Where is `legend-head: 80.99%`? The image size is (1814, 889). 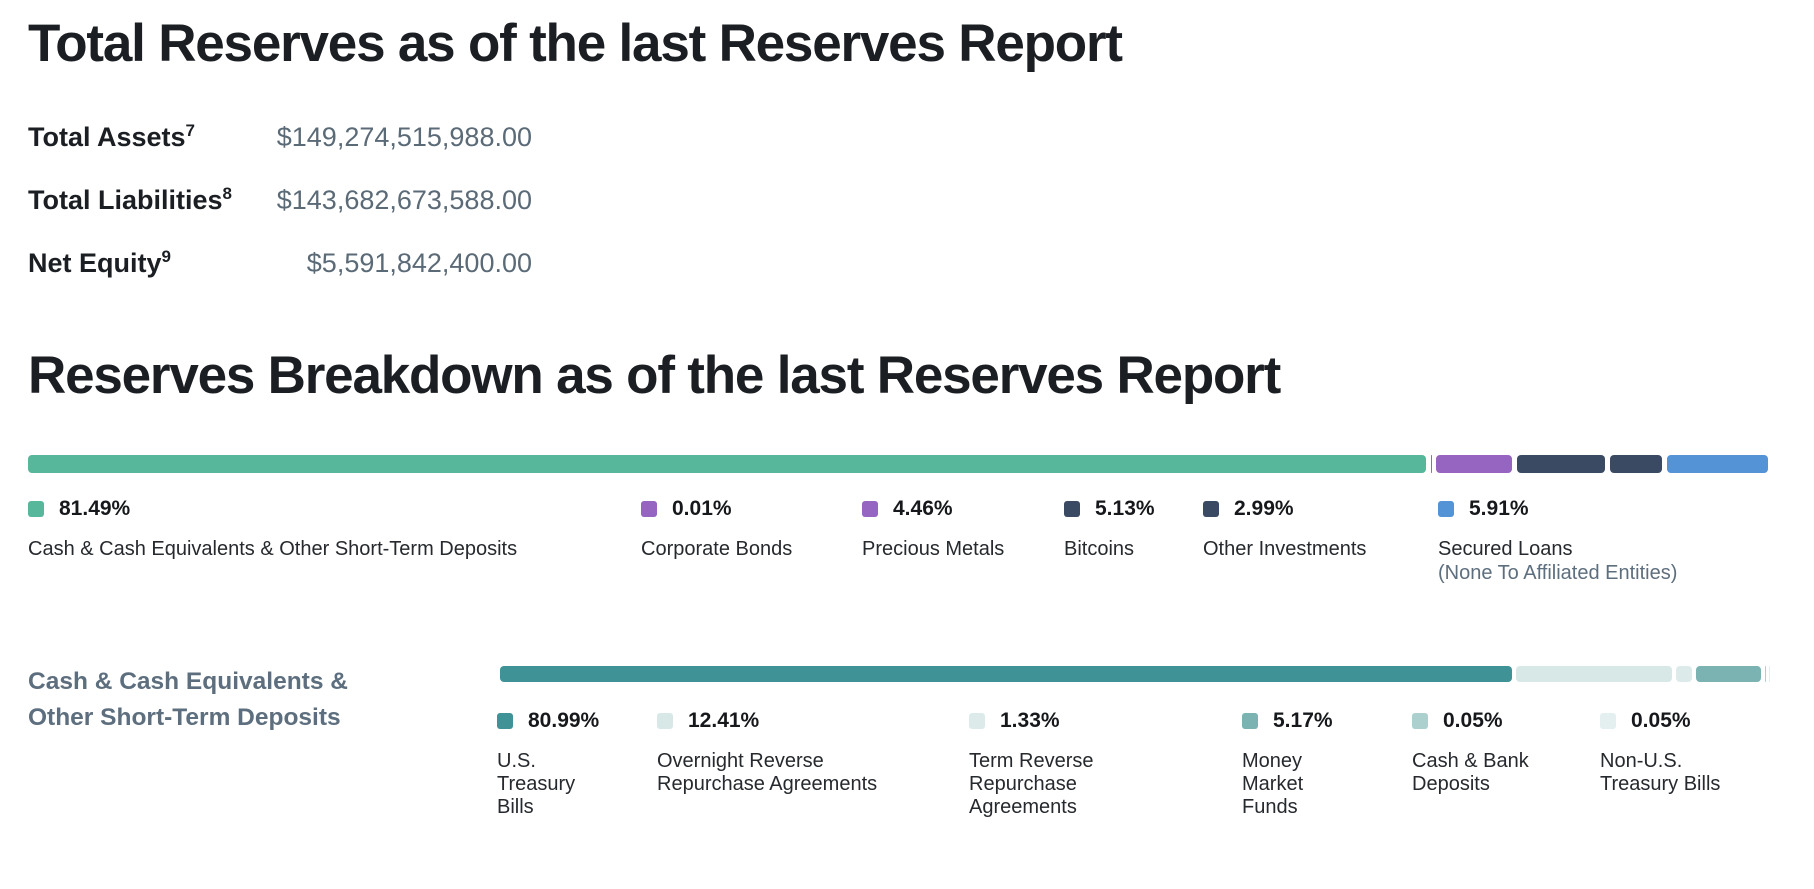 legend-head: 80.99% is located at coordinates (548, 721).